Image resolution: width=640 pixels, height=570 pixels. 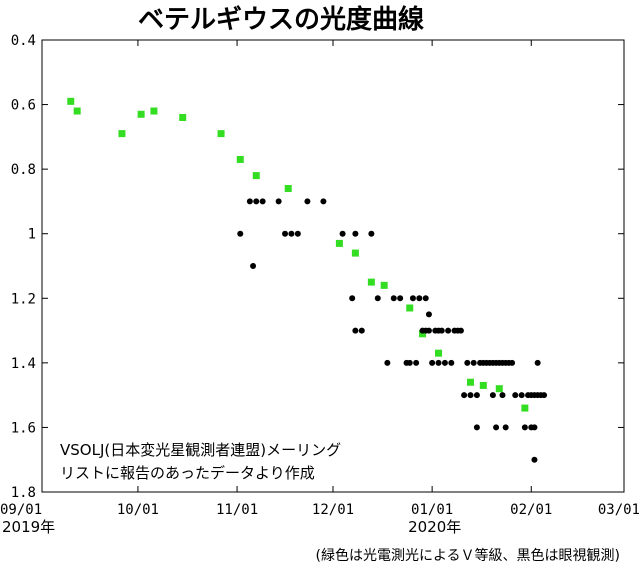 I want to click on annotation-line-1: VSOLJ(日本変光星観測者連盟)メーリング, so click(x=200, y=450).